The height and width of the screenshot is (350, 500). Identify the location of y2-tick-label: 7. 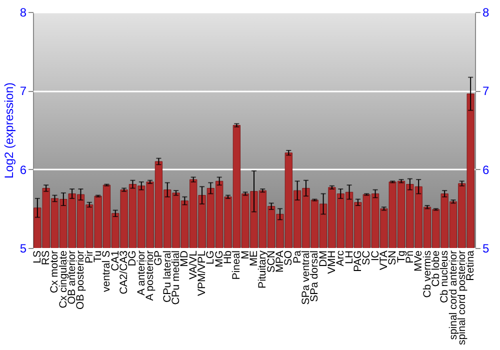
(486, 91).